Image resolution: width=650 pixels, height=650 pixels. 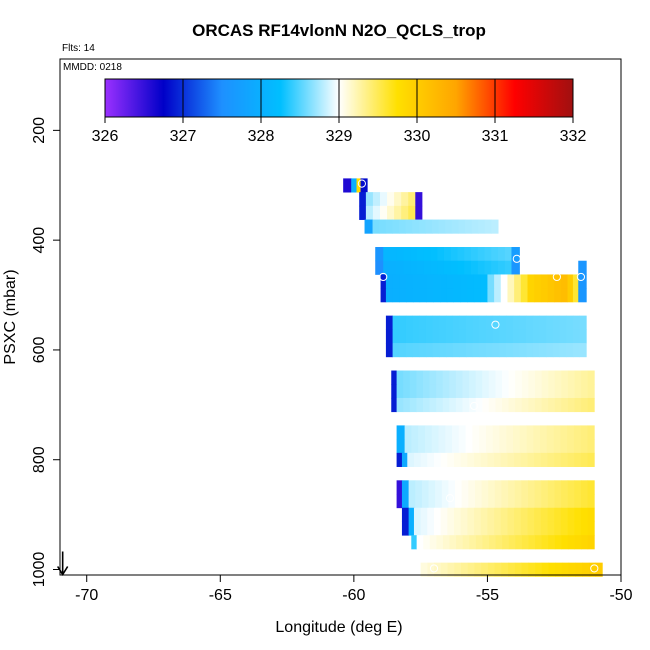 I want to click on y-tick-label: 1000, so click(x=39, y=570).